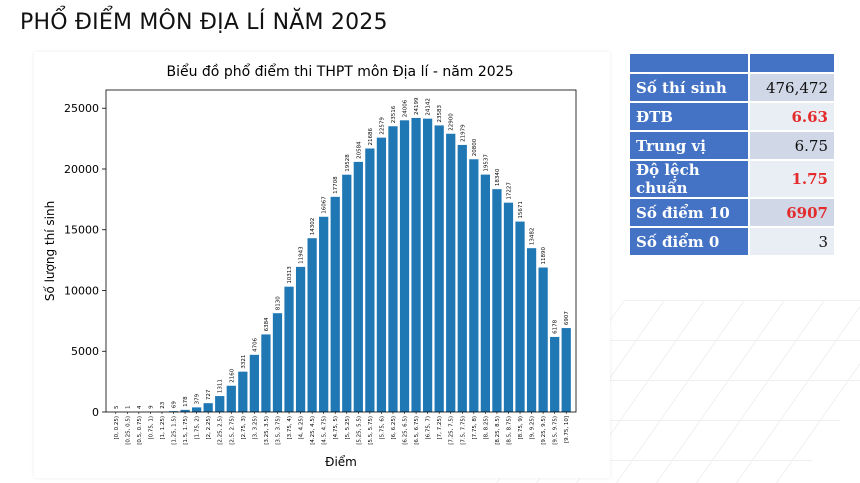  What do you see at coordinates (371, 430) in the screenshot?
I see `x-tick-label: [5.5, 5.75)` at bounding box center [371, 430].